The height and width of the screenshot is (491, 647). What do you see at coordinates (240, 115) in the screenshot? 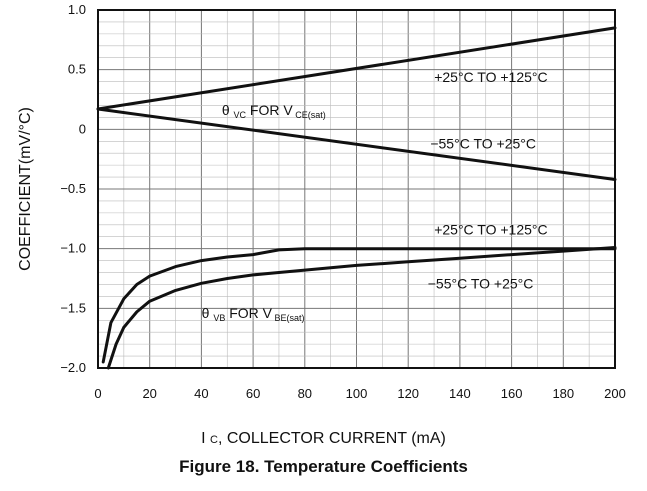
I see `annotation-subscript: VC` at bounding box center [240, 115].